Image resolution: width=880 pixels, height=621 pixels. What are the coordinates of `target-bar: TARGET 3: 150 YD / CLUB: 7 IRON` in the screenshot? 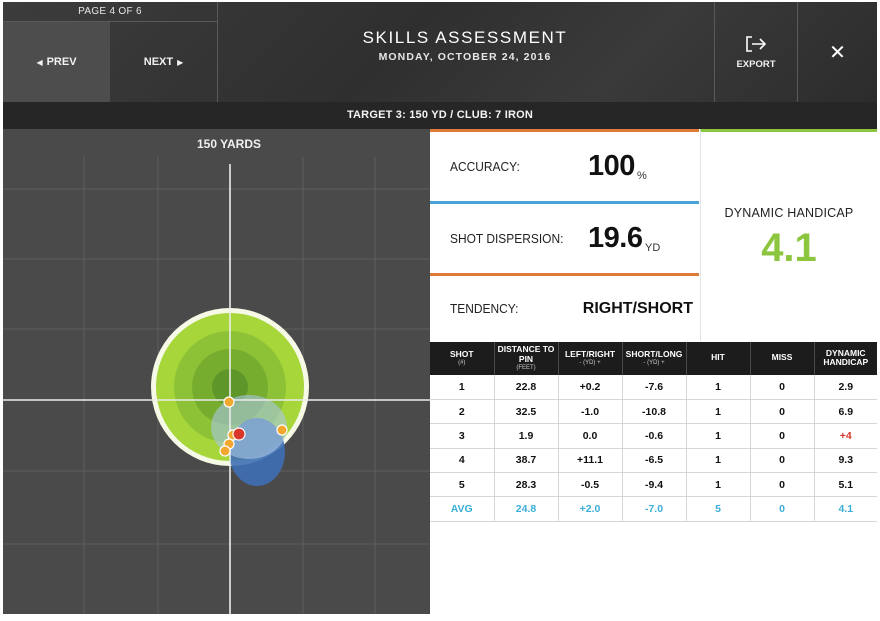 It's located at (440, 115).